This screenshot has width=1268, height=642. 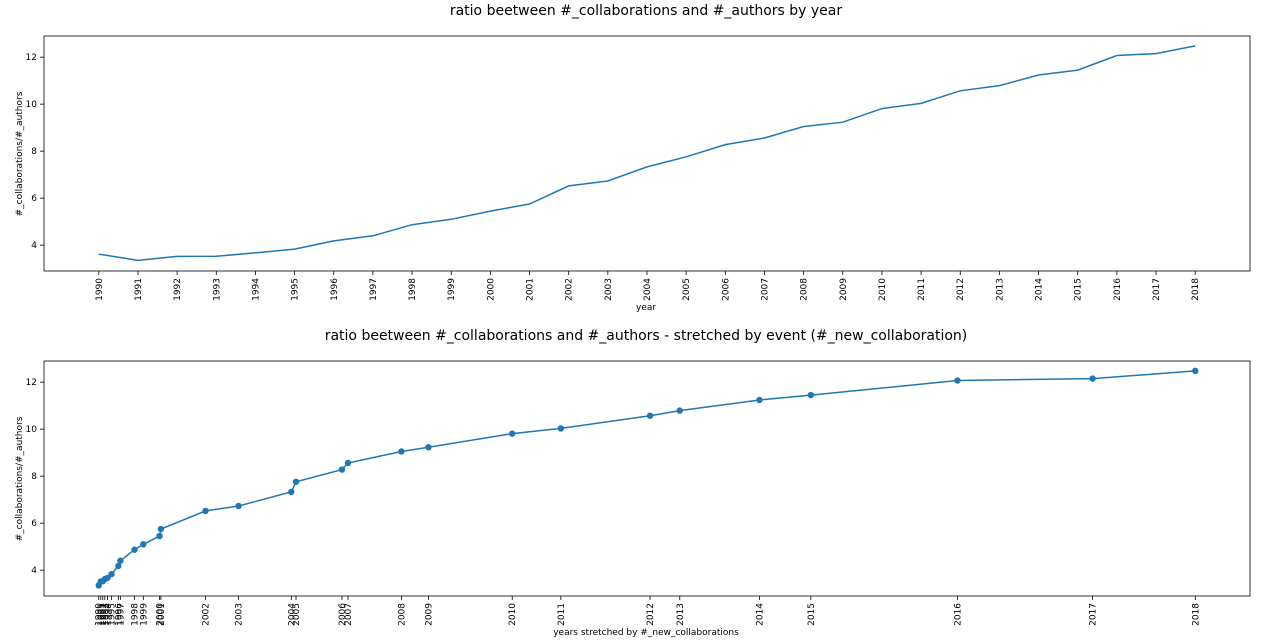 What do you see at coordinates (531, 289) in the screenshot?
I see `chart-1-x-tick-label: 2001` at bounding box center [531, 289].